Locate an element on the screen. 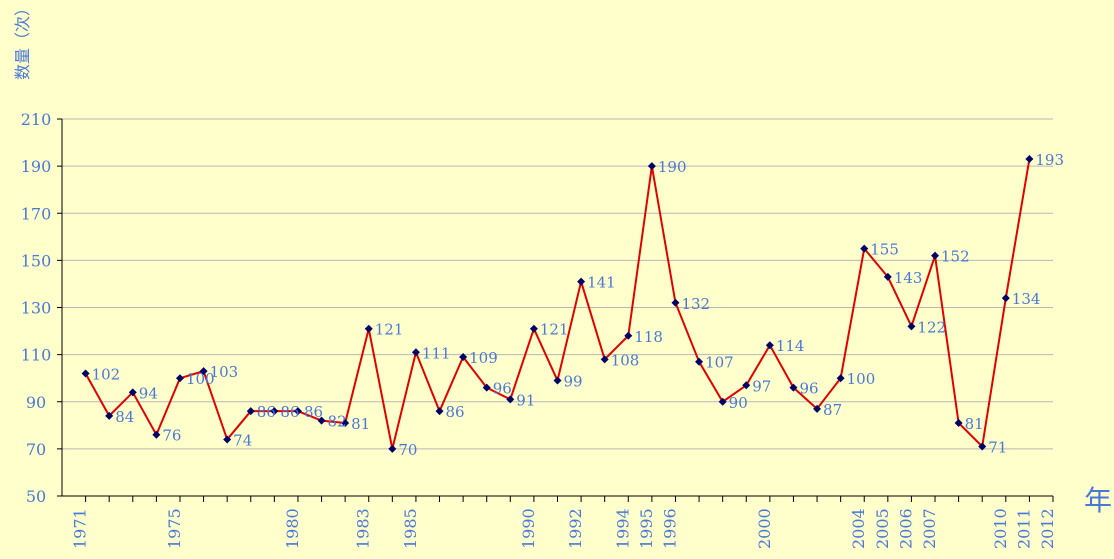 This screenshot has height=559, width=1114. data-label: 134 is located at coordinates (1026, 299).